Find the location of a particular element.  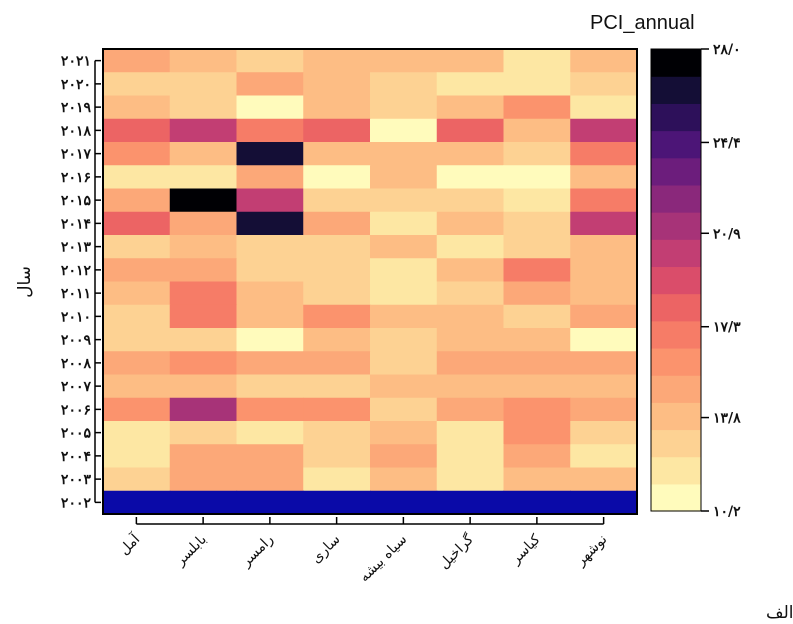

y-tick-label: ۲۰۱۶ is located at coordinates (76, 178).